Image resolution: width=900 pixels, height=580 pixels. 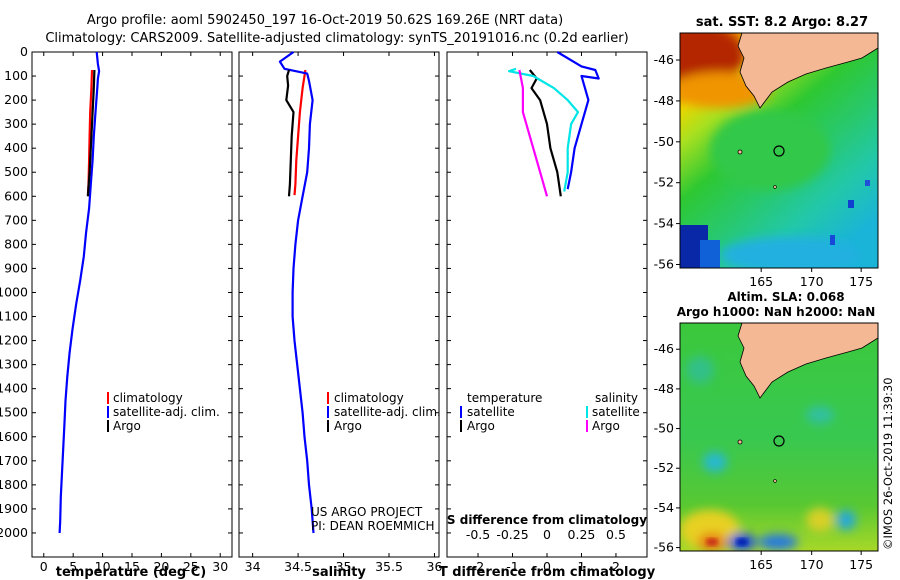 What do you see at coordinates (664, 428) in the screenshot?
I see `sla-lat-label: -50` at bounding box center [664, 428].